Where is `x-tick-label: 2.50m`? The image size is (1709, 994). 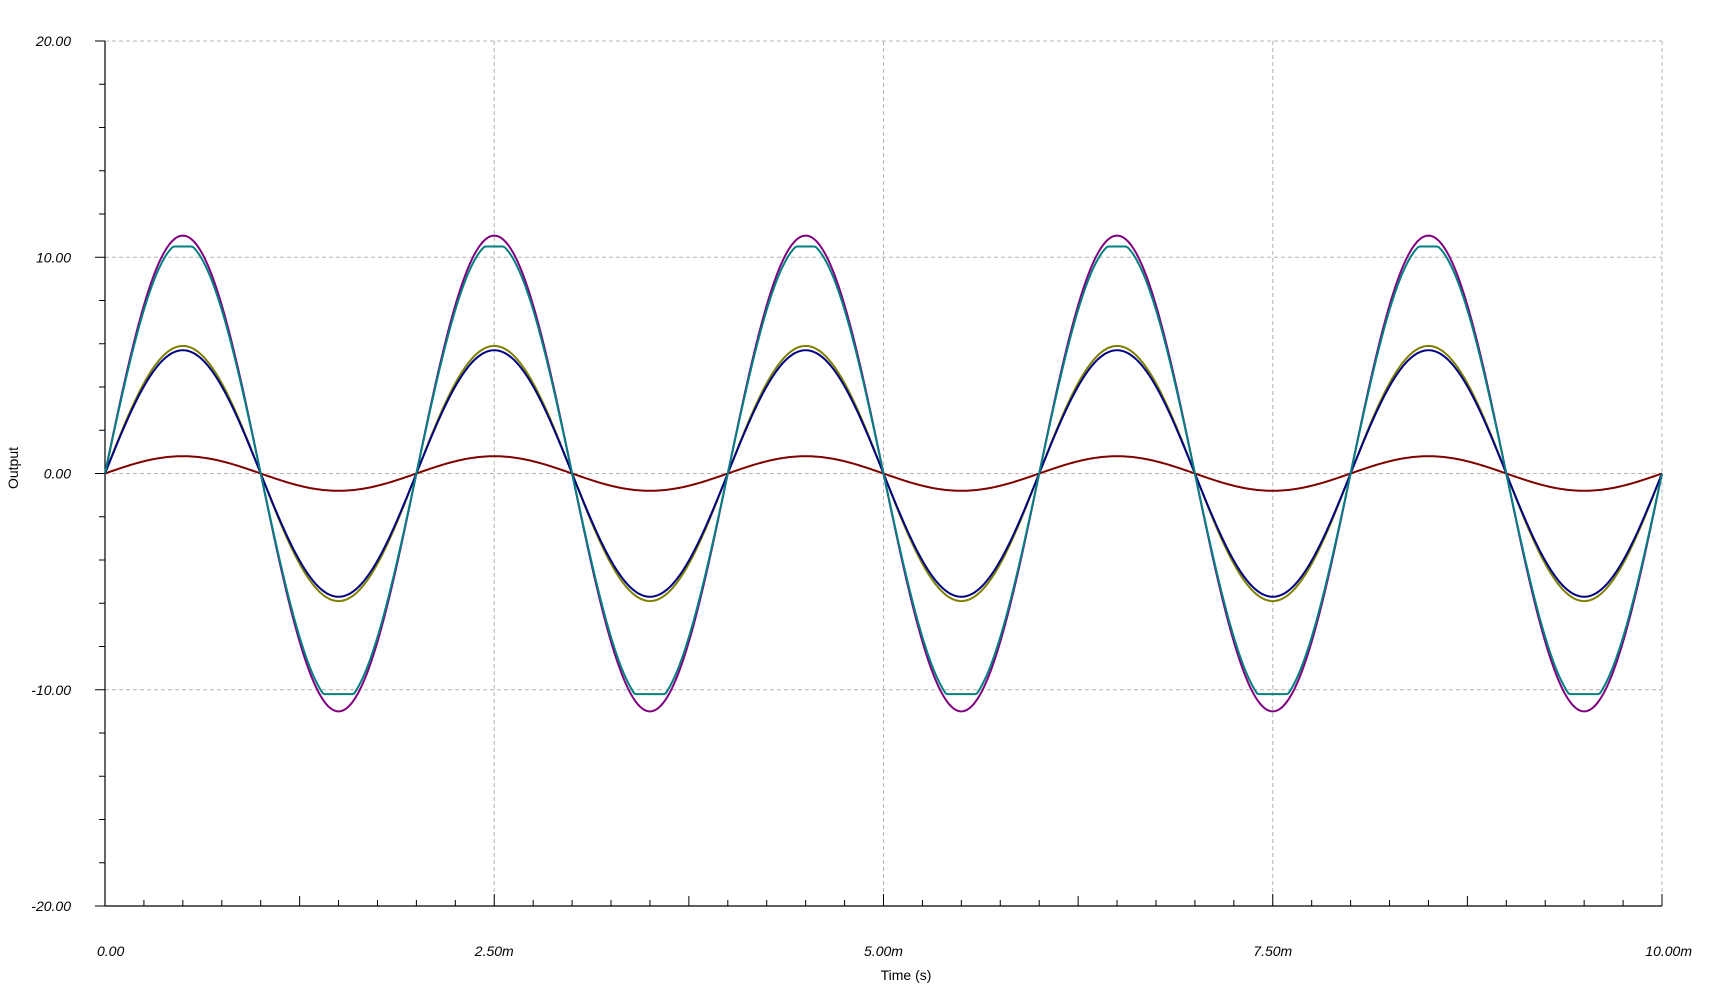 x-tick-label: 2.50m is located at coordinates (494, 951).